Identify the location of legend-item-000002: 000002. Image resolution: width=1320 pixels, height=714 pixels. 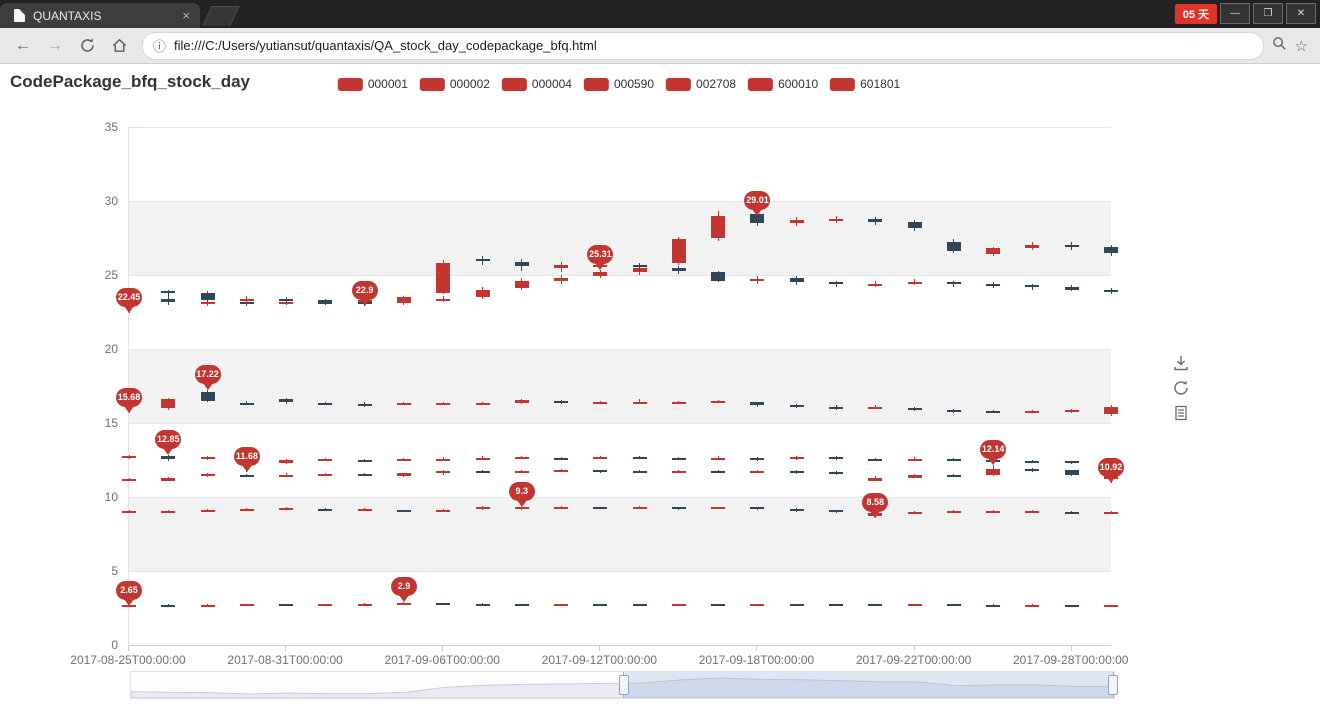
(454, 84).